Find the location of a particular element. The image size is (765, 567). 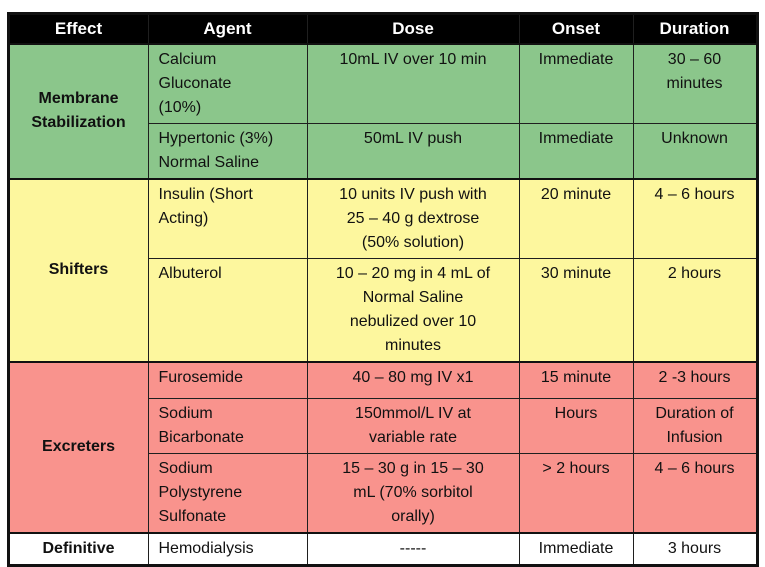

dose-cell: 40 – 80 mg IV x1 is located at coordinates (413, 380).